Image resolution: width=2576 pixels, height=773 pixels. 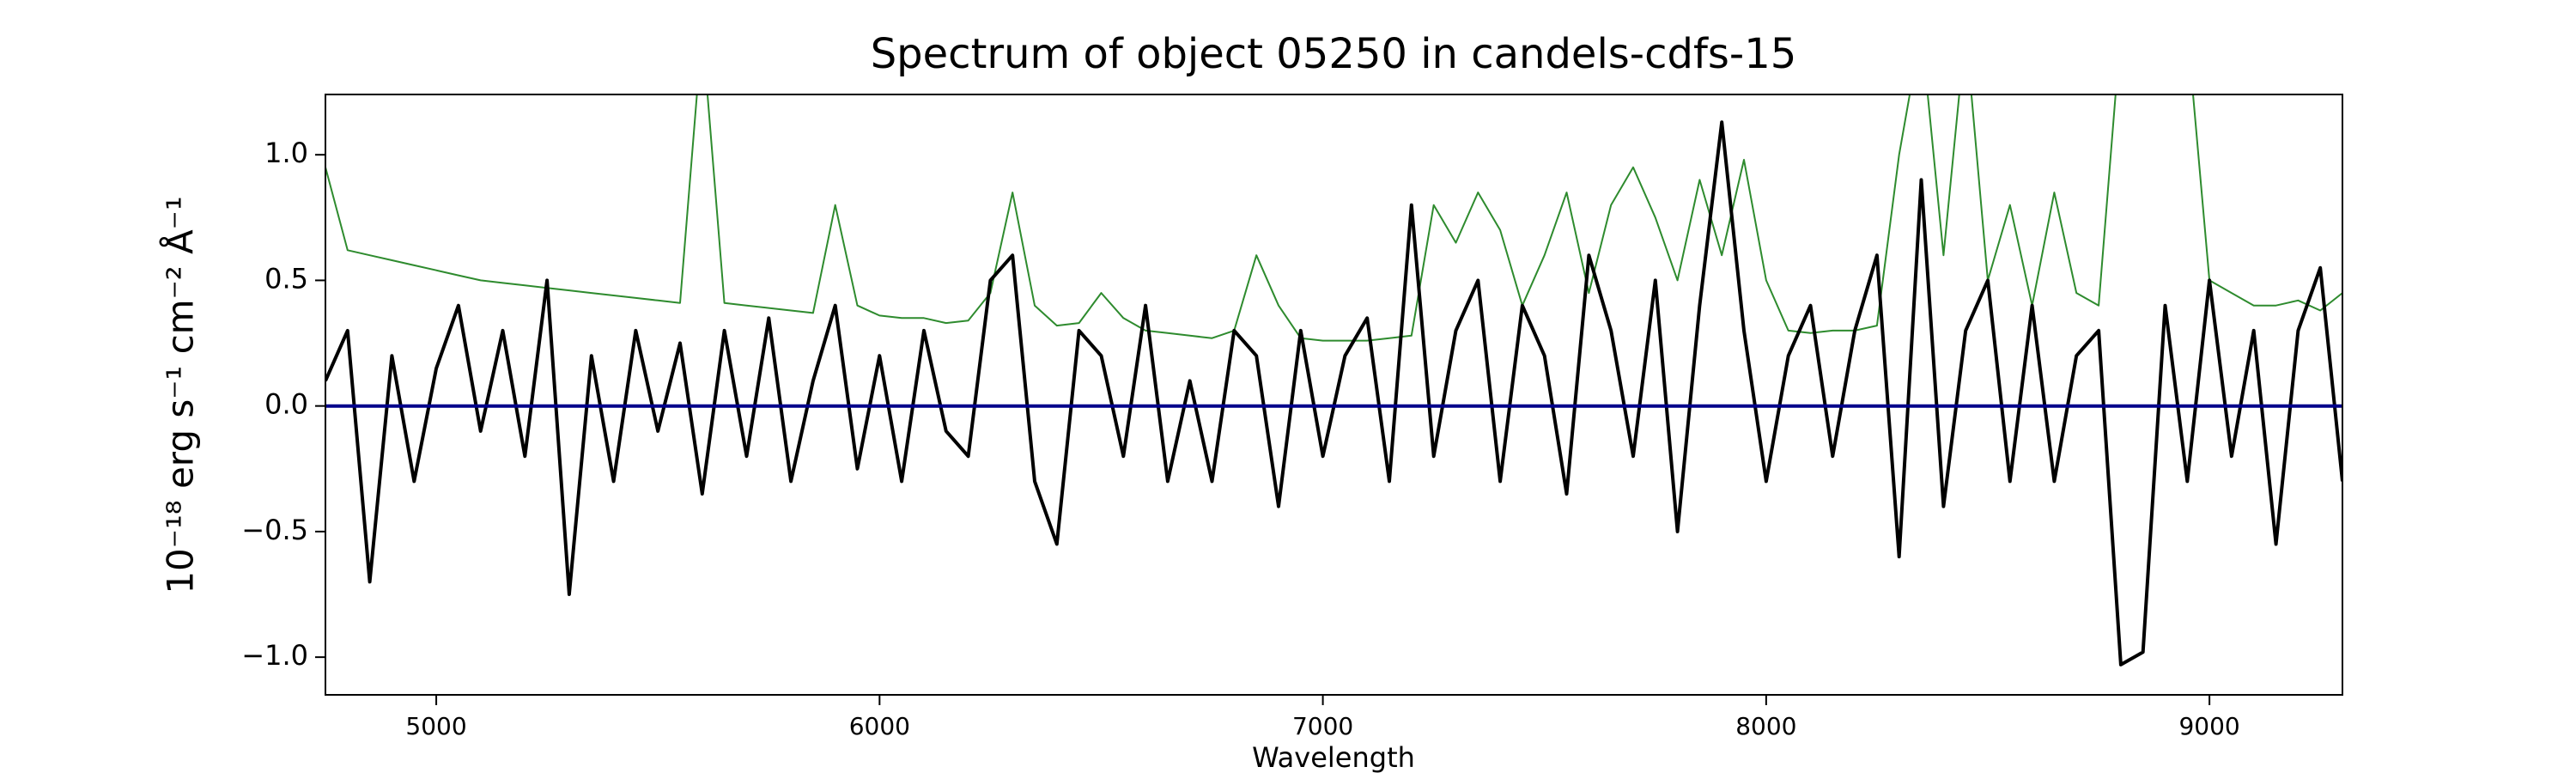 I want to click on y-tick-label: 0.5, so click(x=286, y=278).